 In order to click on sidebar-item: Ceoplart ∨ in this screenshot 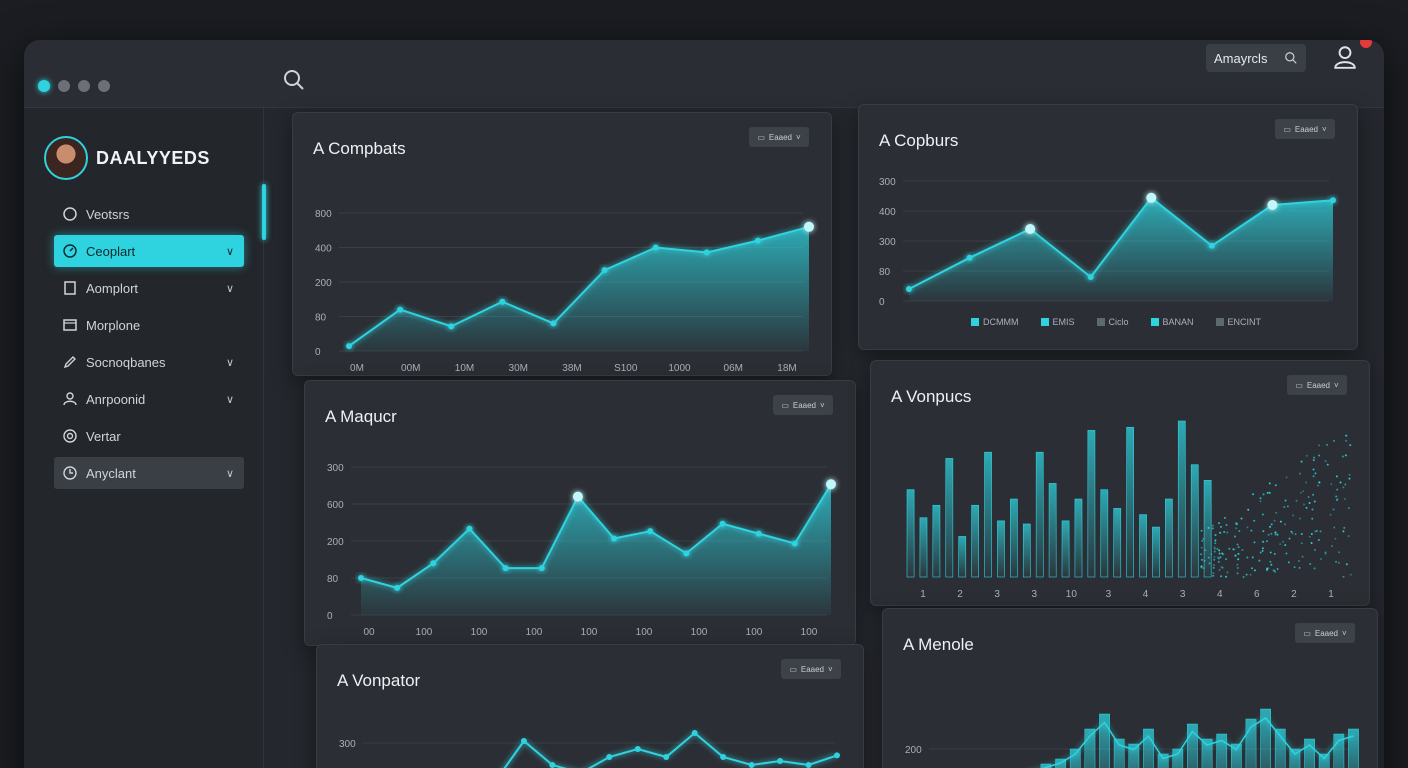, I will do `click(149, 251)`.